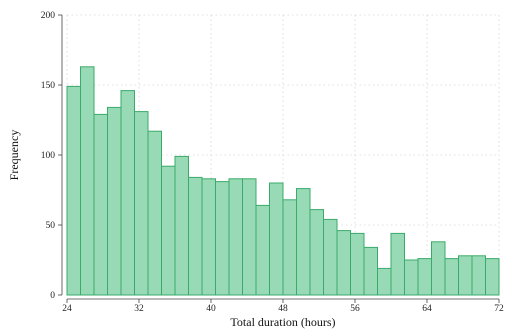 This screenshot has height=331, width=505. I want to click on y-ticks: 0 50 100 150 200, so click(51, 156).